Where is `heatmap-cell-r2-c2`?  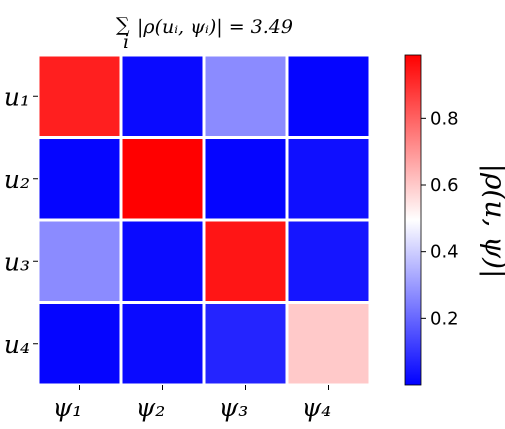
heatmap-cell-r2-c2 is located at coordinates (162, 179).